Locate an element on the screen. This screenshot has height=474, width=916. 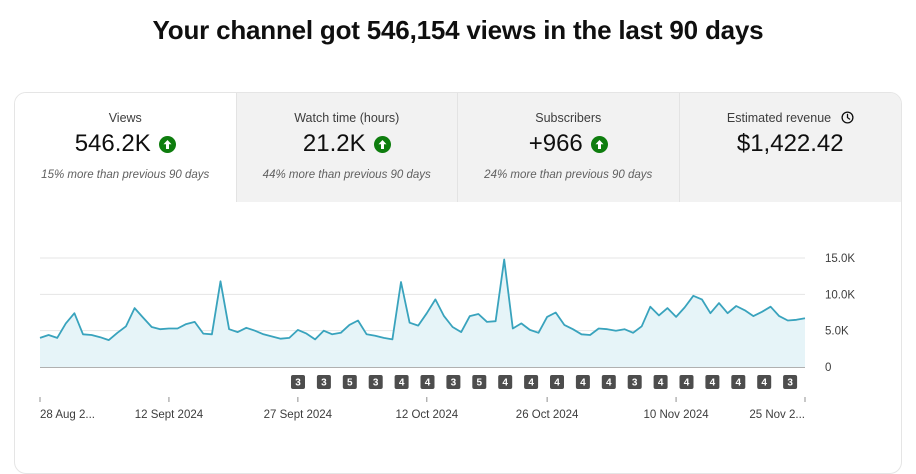
tab-revenue-value-row: $1,422.42 is located at coordinates (791, 144).